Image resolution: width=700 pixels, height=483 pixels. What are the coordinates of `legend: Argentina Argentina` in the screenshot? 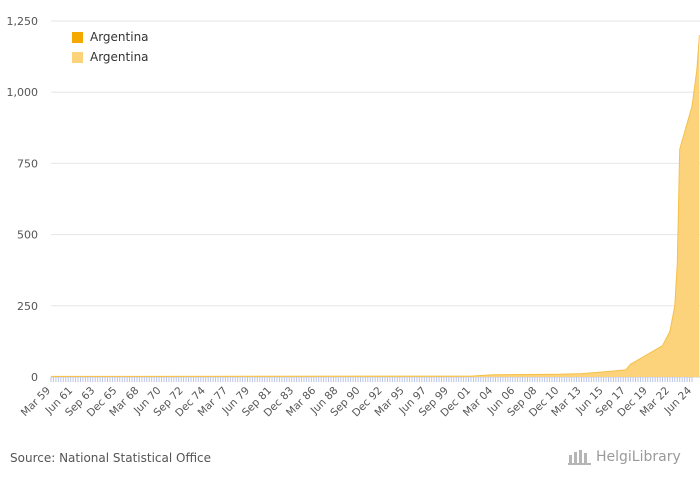 It's located at (110, 47).